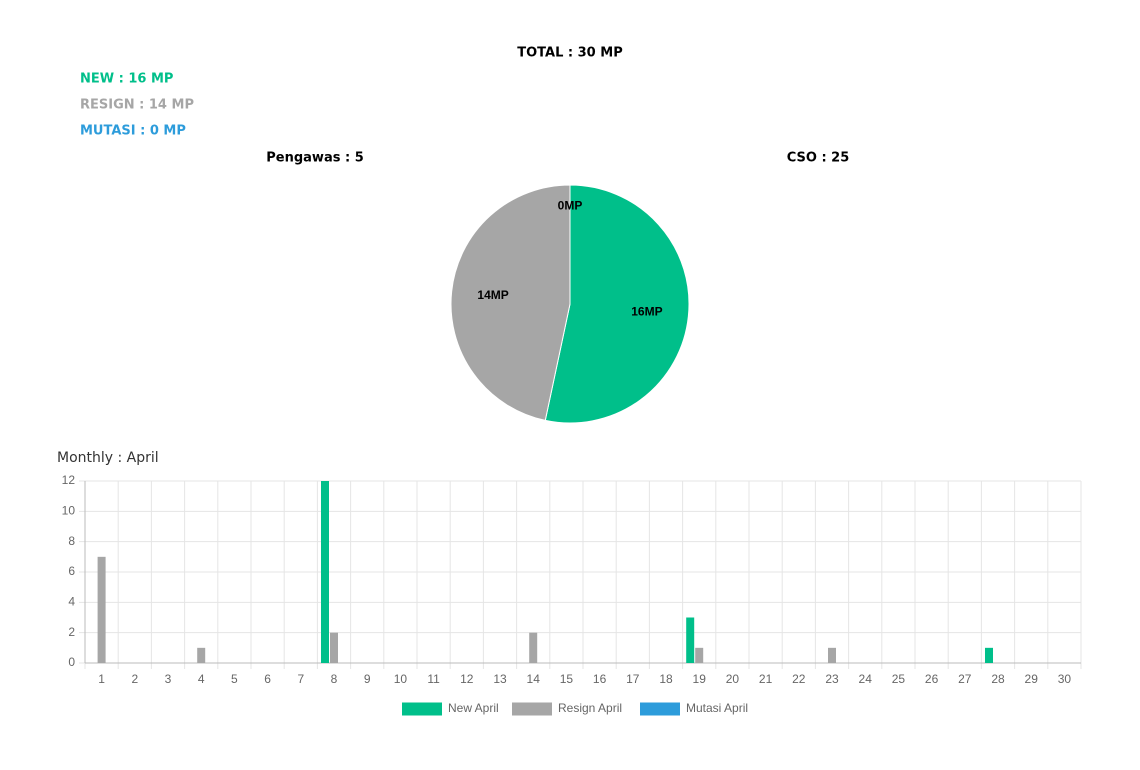 The image size is (1140, 770). I want to click on x-tick-label: 4, so click(201, 679).